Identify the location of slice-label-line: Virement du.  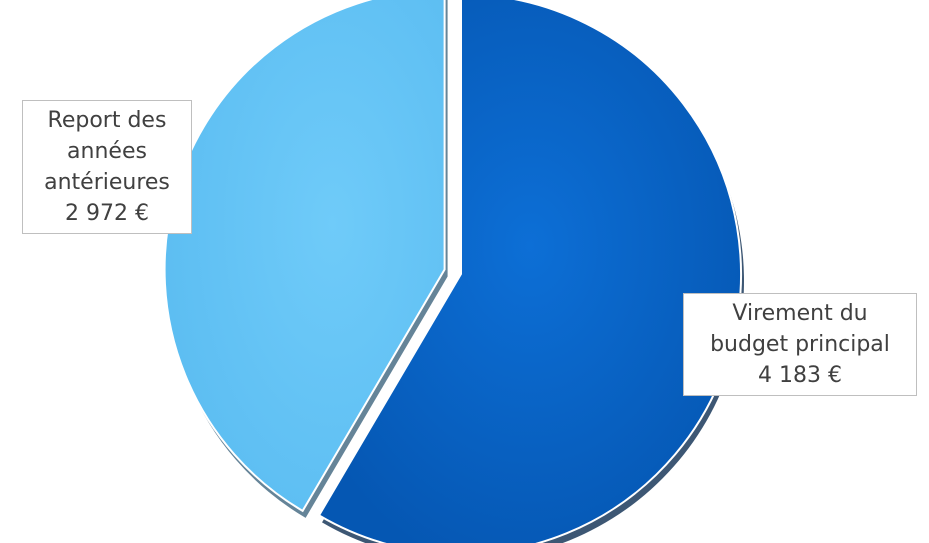
(800, 313).